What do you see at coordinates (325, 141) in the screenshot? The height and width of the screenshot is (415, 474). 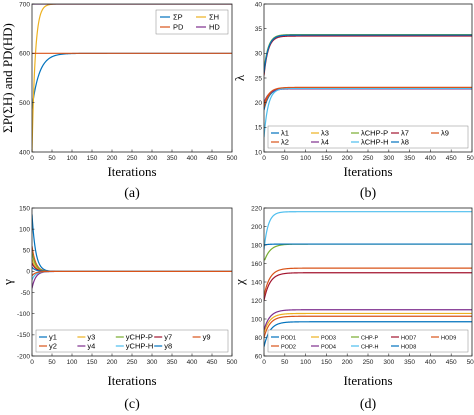 I see `legend-label: λ4` at bounding box center [325, 141].